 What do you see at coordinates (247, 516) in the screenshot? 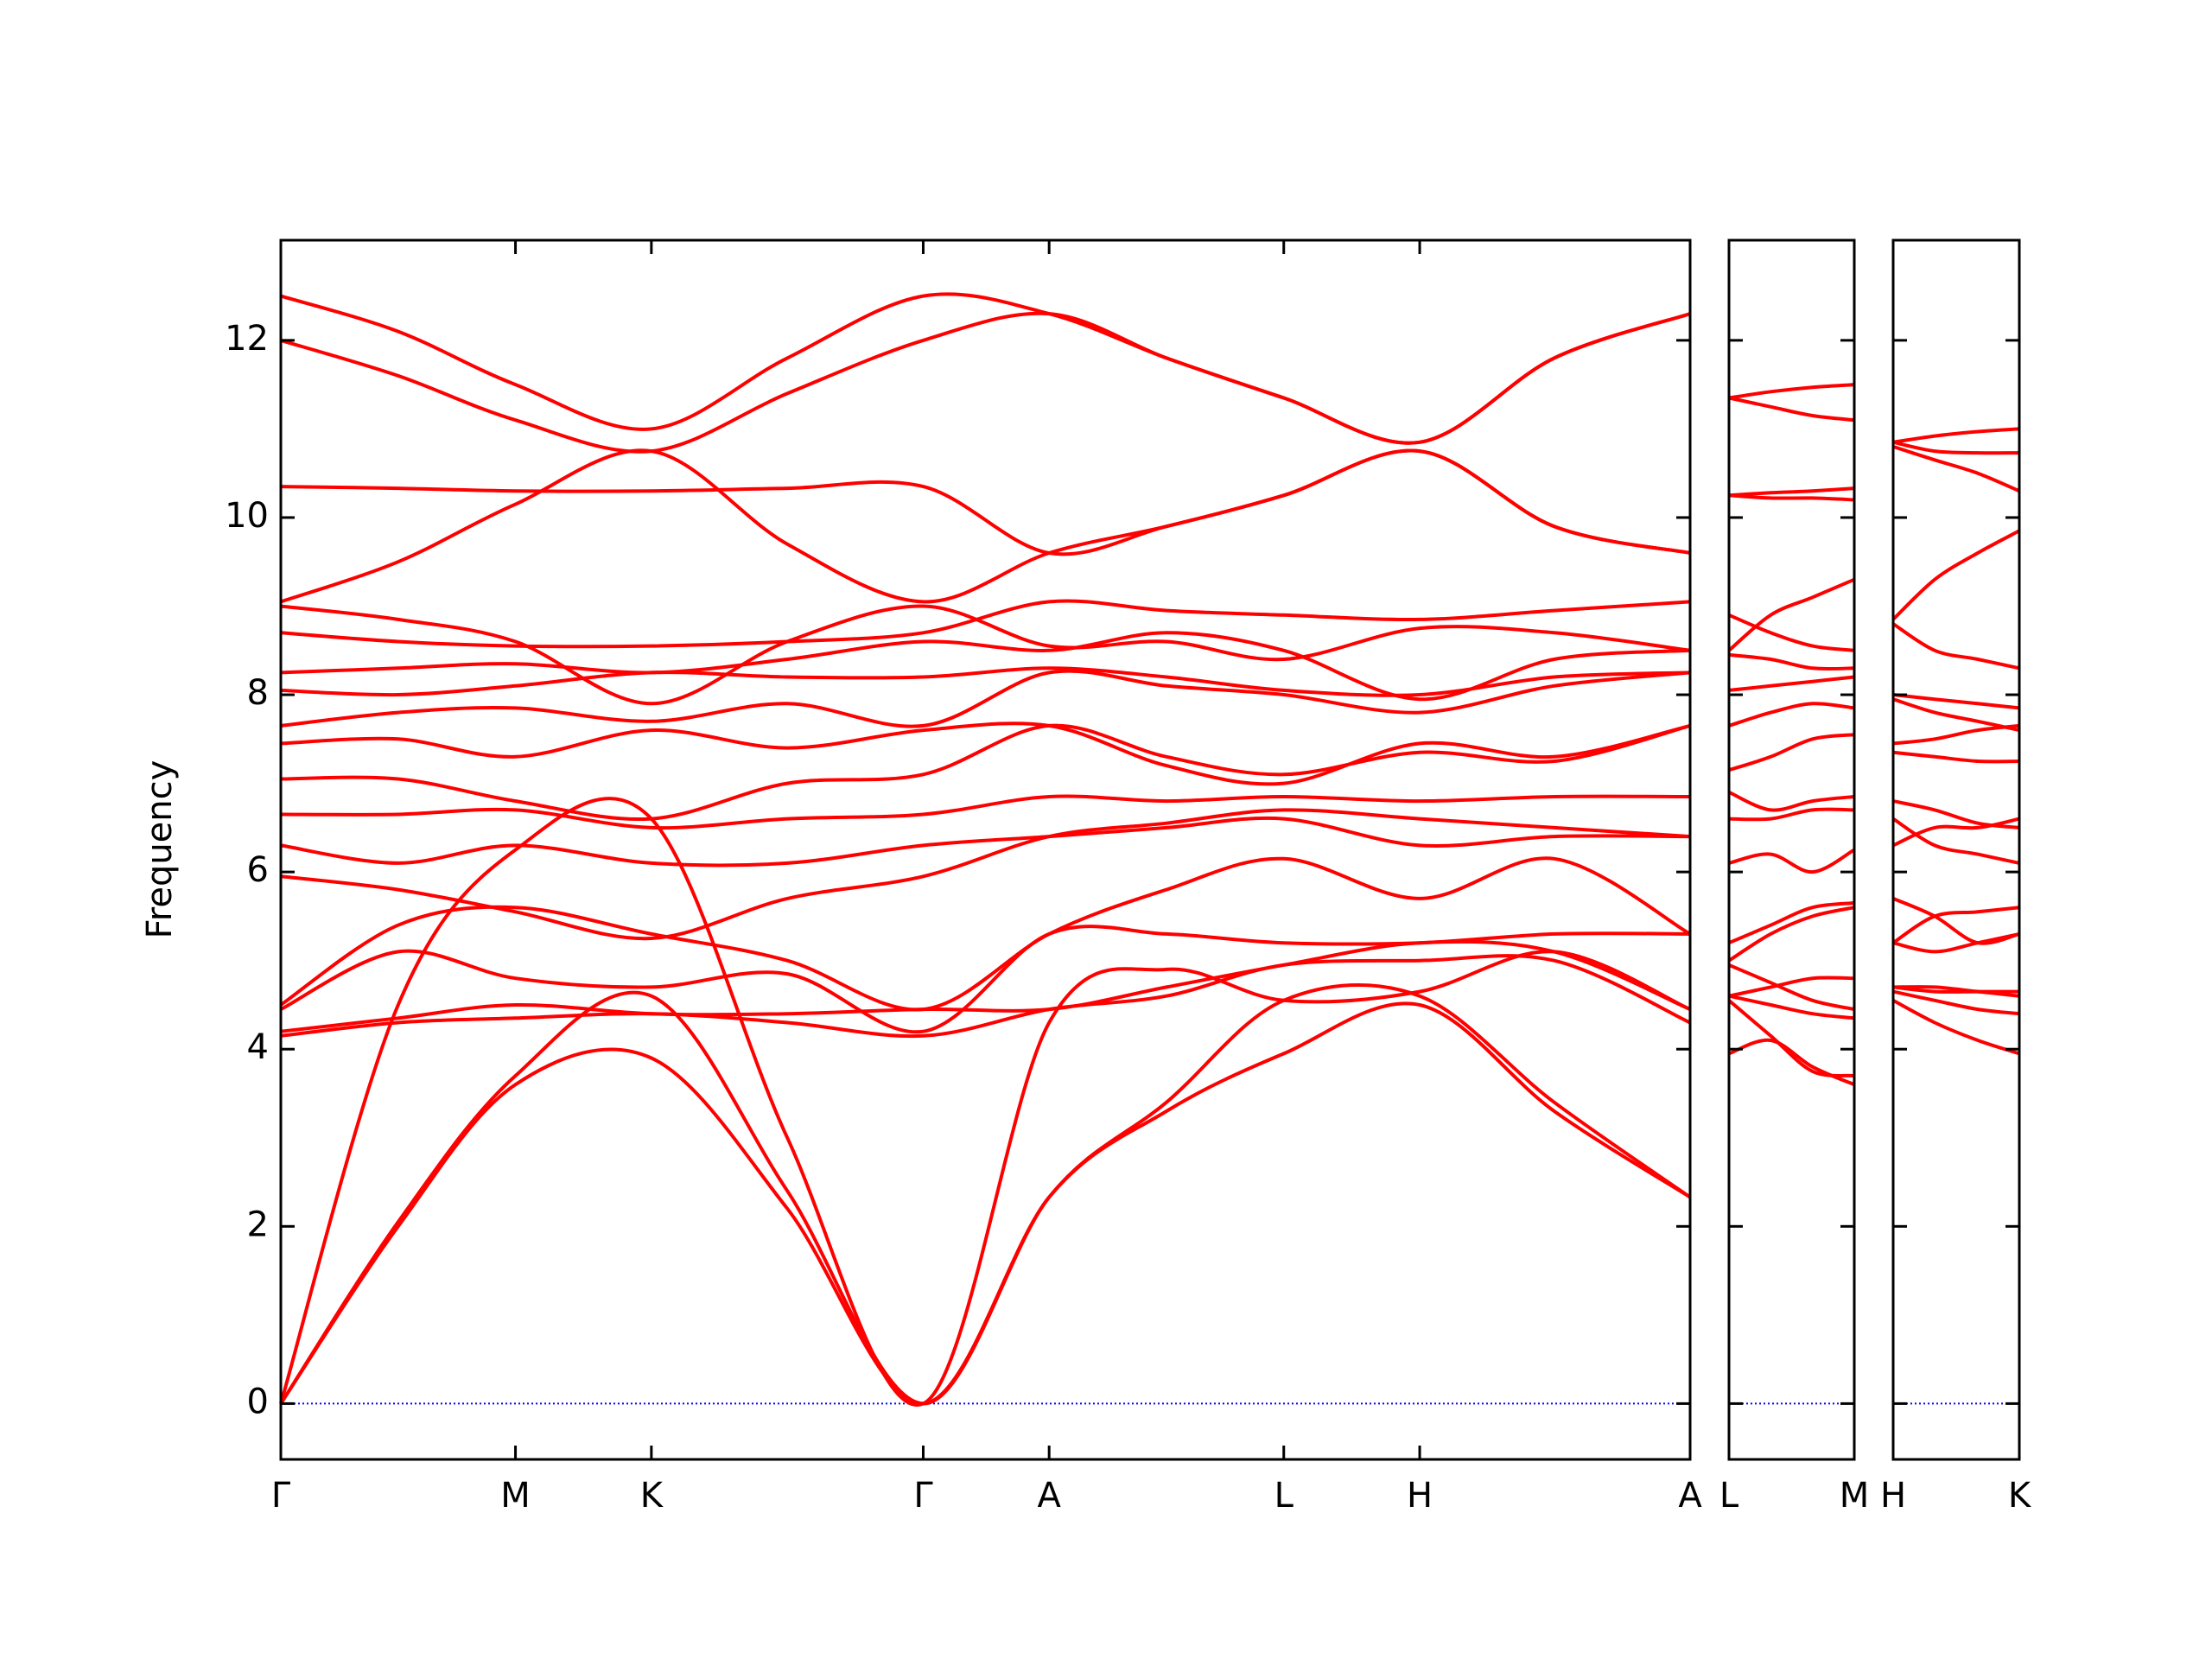
I see `y-tick-label: 10` at bounding box center [247, 516].